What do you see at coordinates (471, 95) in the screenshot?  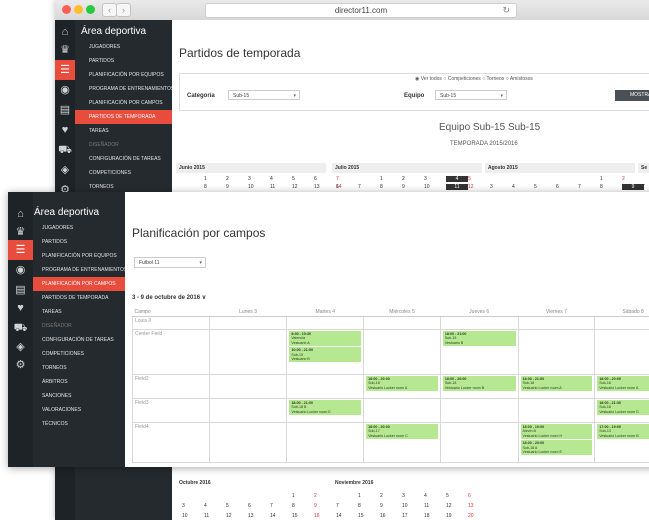 I see `equipo-select: Sub-15 ▾` at bounding box center [471, 95].